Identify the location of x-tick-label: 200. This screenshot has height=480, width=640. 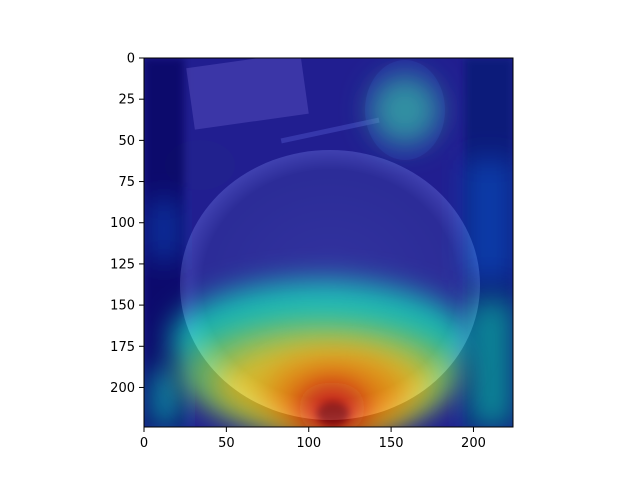
(473, 443).